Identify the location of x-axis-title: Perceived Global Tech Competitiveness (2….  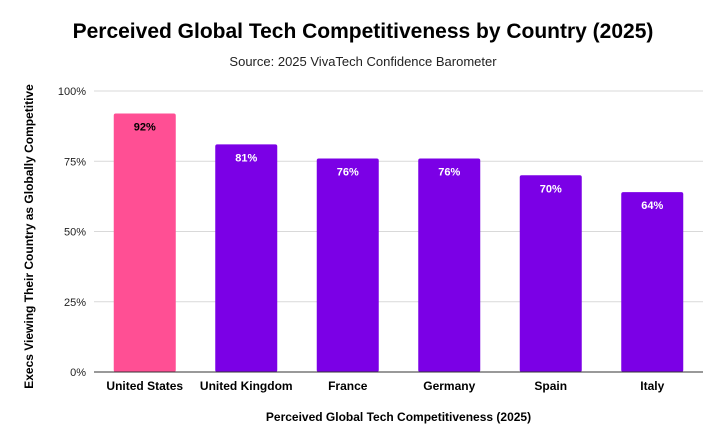
(398, 417).